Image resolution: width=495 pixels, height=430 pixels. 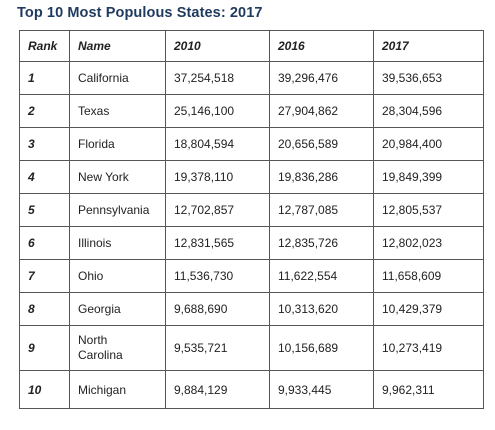 I want to click on state-name-cell: Florida, so click(x=117, y=144).